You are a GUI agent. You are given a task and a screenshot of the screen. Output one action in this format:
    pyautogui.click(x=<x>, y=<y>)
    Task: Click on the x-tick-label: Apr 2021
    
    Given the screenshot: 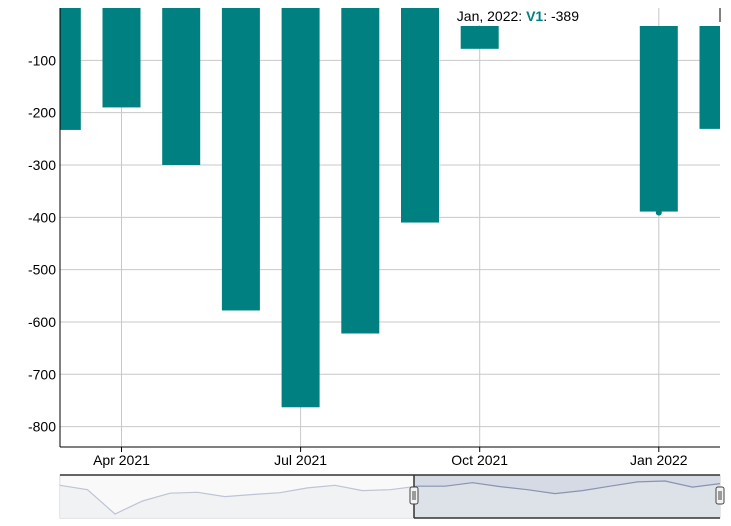 What is the action you would take?
    pyautogui.click(x=121, y=460)
    